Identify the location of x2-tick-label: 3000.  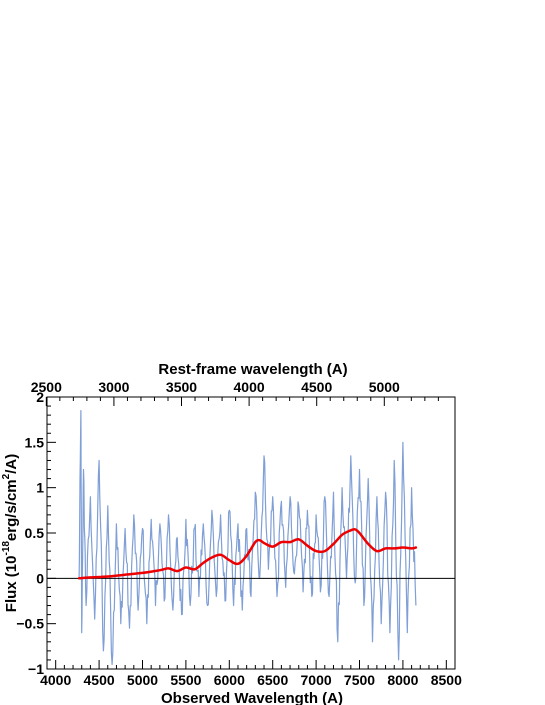
(113, 387).